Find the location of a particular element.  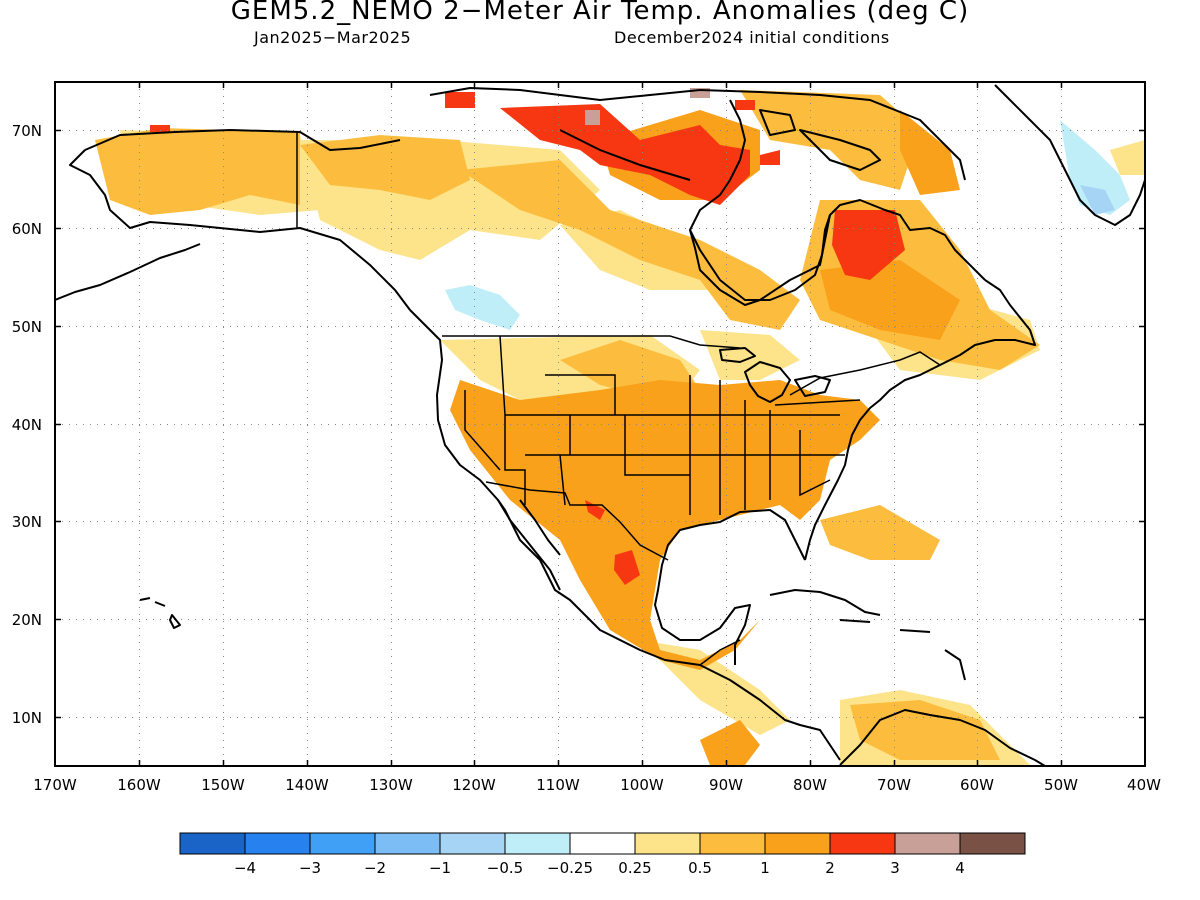

lat-label-70n: 70N is located at coordinates (27, 131).